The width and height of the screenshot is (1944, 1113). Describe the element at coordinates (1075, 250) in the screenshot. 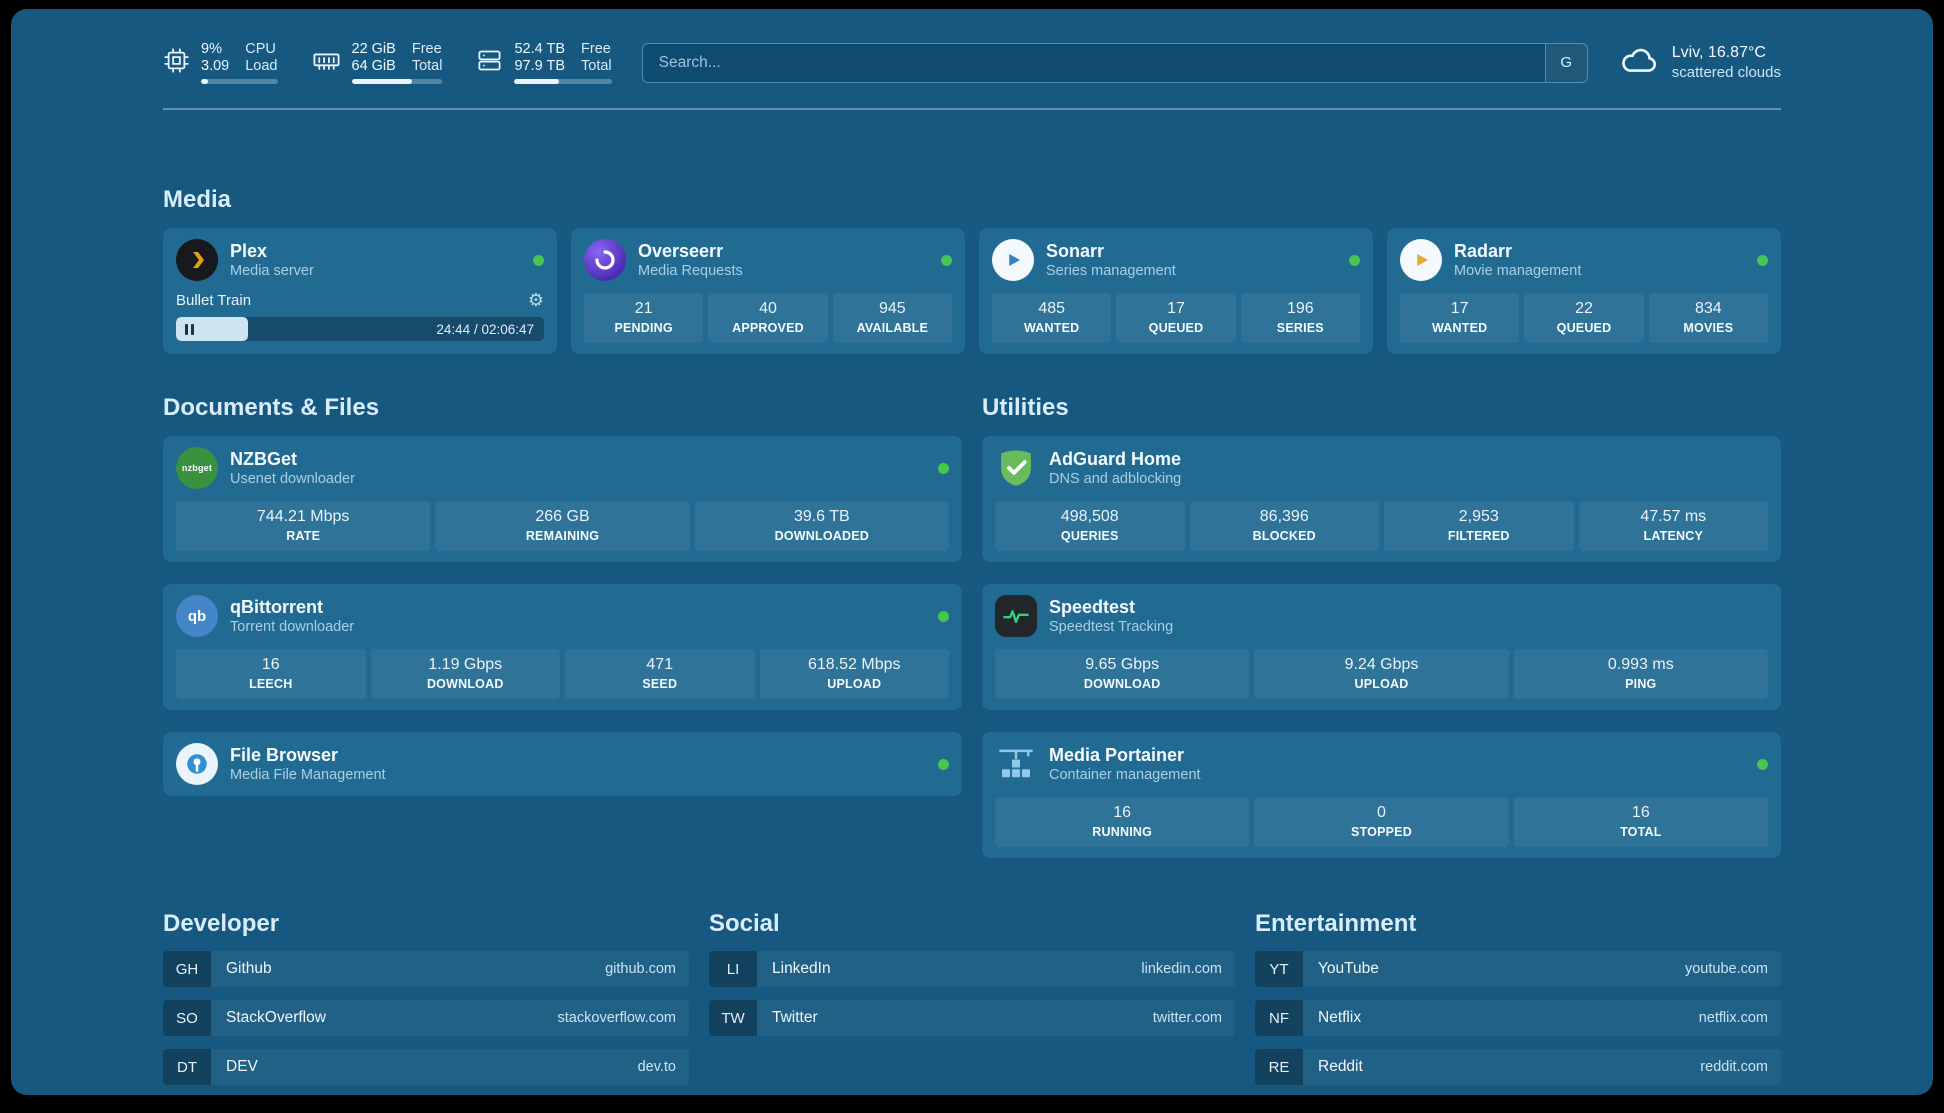

I see `app-name: Sonarr` at that location.